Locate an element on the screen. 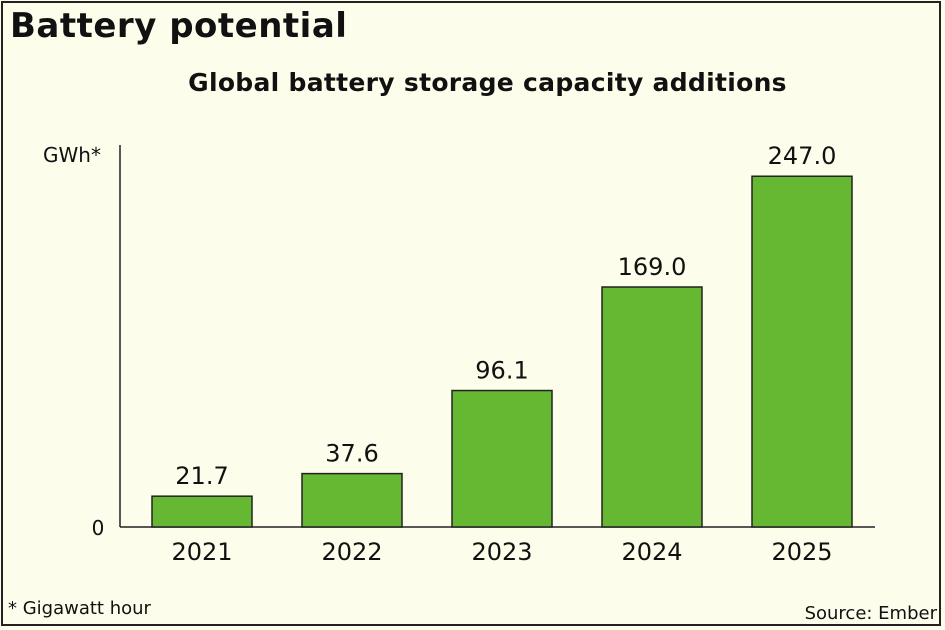 This screenshot has width=945, height=630. footnote: * Gigawatt hour is located at coordinates (79, 608).